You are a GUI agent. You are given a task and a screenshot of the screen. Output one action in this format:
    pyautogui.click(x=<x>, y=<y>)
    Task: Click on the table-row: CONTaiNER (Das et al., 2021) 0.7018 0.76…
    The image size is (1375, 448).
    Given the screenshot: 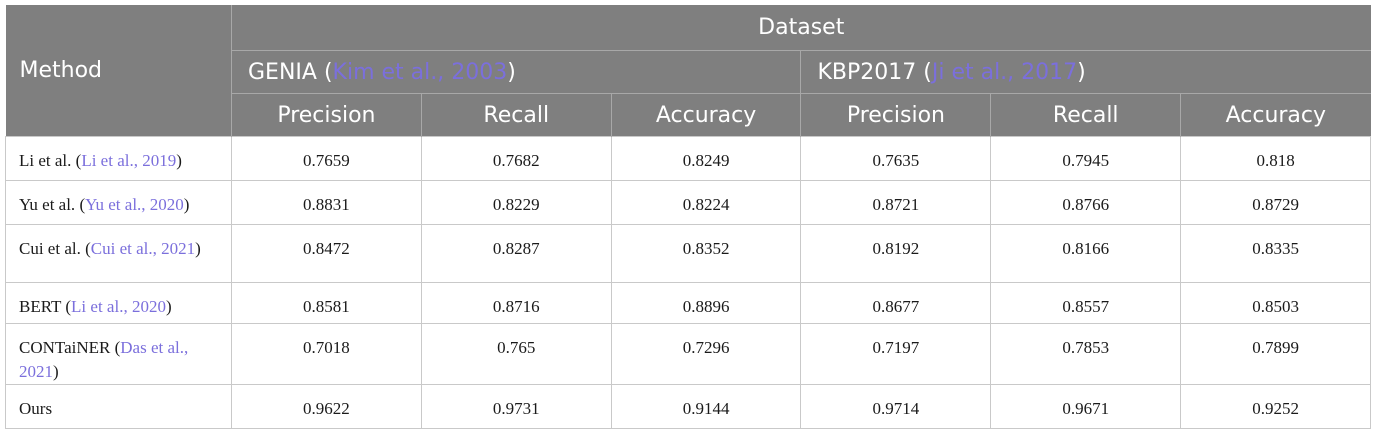 What is the action you would take?
    pyautogui.click(x=688, y=354)
    